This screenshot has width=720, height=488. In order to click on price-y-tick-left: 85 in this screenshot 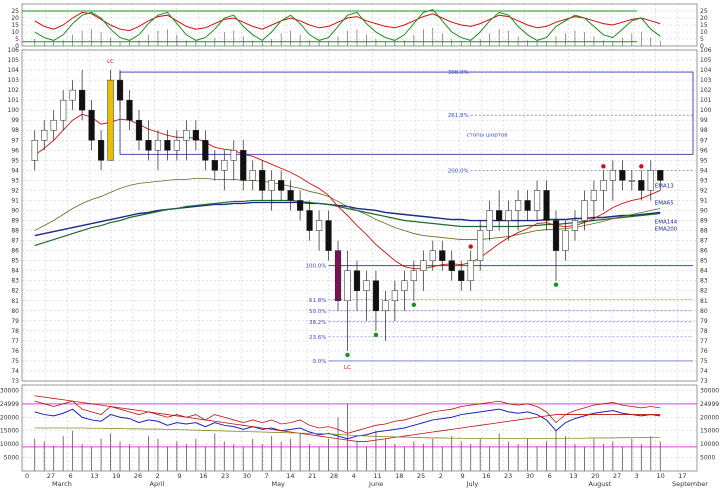, I will do `click(15, 261)`.